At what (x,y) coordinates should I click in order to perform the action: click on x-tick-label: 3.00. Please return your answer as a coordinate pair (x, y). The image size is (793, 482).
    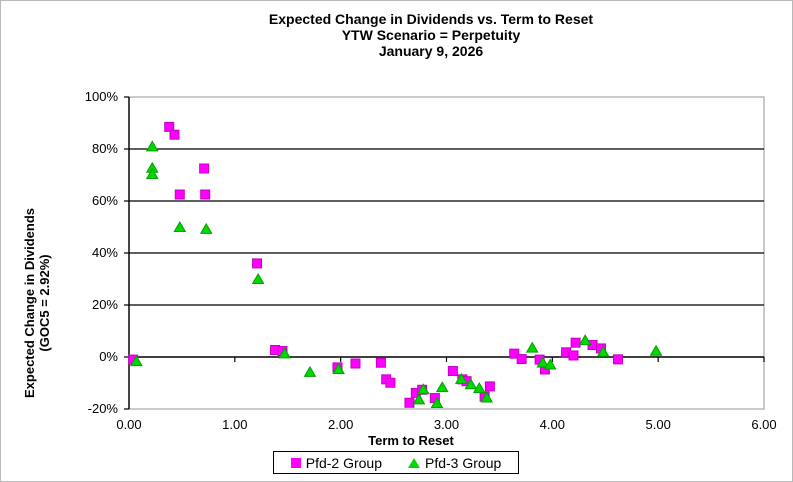
    Looking at the image, I should click on (446, 424).